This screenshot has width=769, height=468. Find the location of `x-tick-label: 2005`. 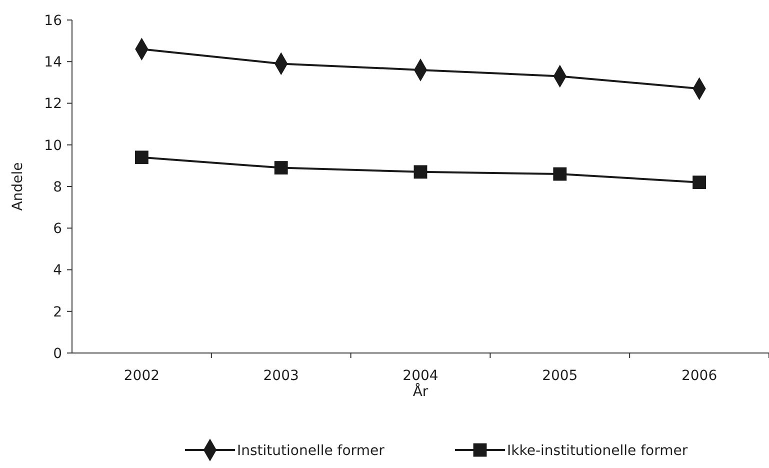

x-tick-label: 2005 is located at coordinates (560, 376).